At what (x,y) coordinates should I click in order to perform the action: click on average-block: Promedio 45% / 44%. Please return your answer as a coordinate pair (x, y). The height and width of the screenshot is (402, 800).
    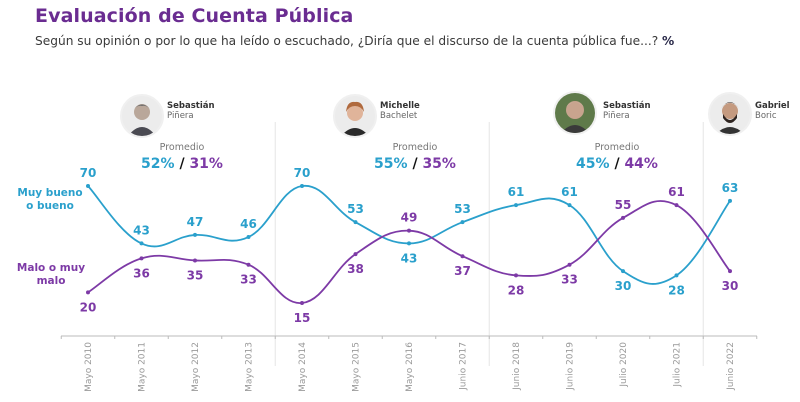
    Looking at the image, I should click on (617, 157).